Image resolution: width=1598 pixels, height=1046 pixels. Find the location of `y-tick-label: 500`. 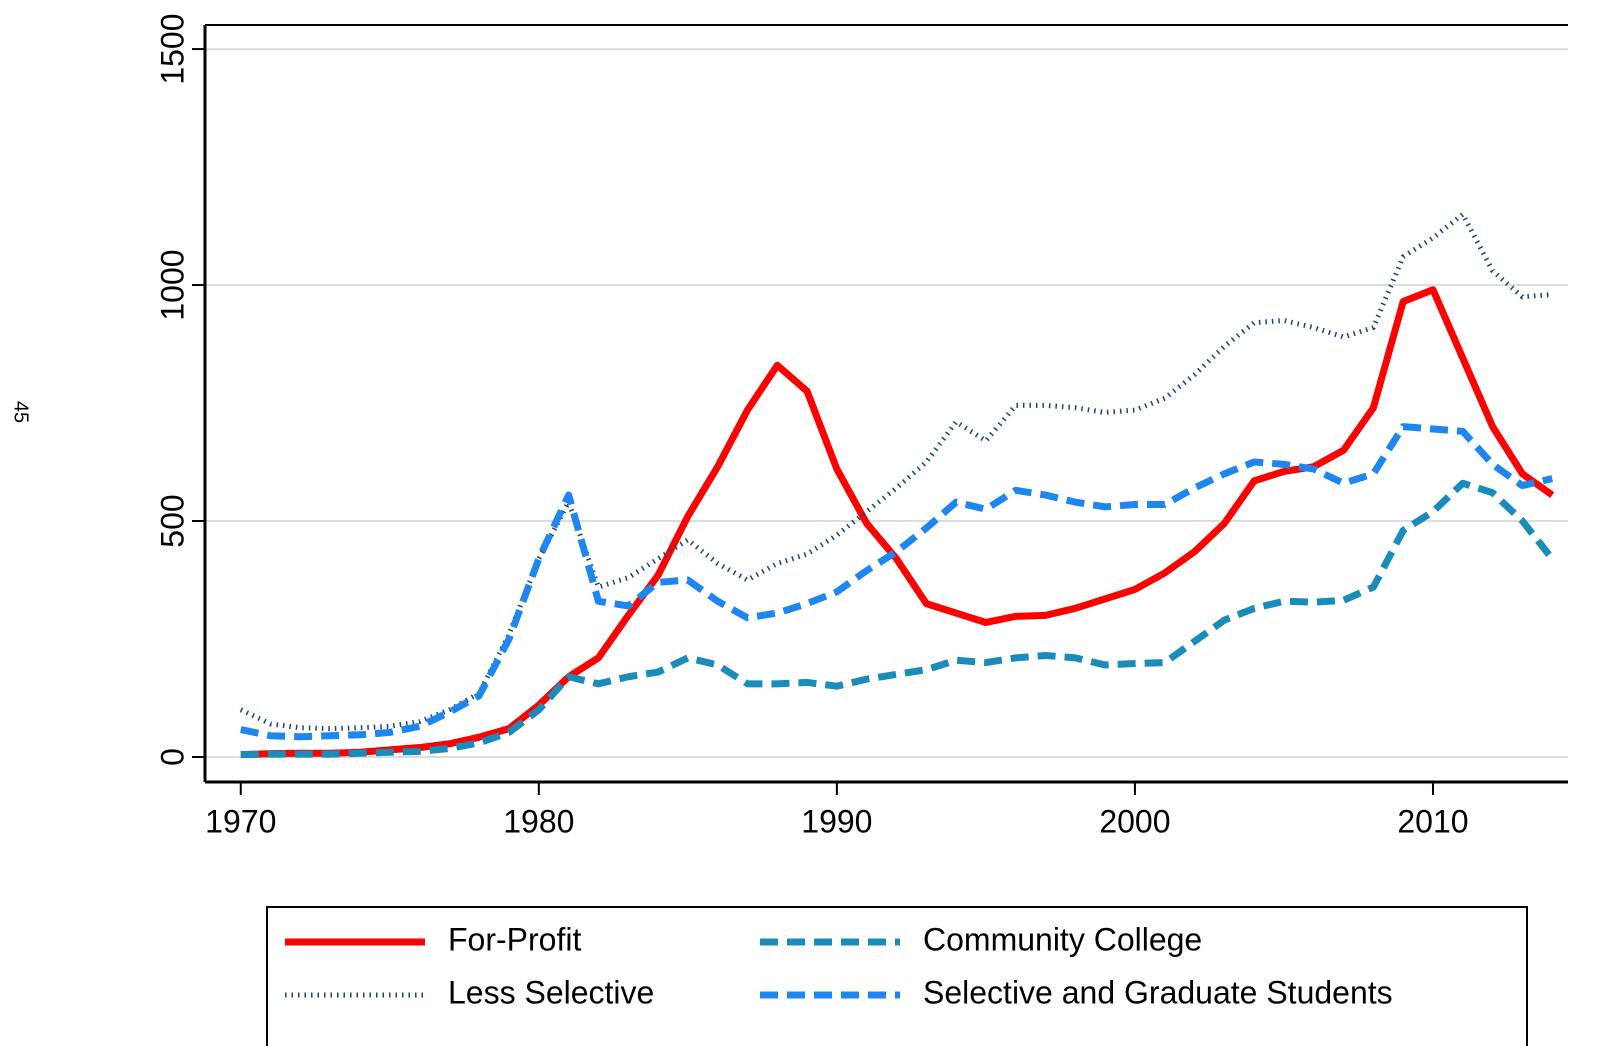

y-tick-label: 500 is located at coordinates (172, 520).